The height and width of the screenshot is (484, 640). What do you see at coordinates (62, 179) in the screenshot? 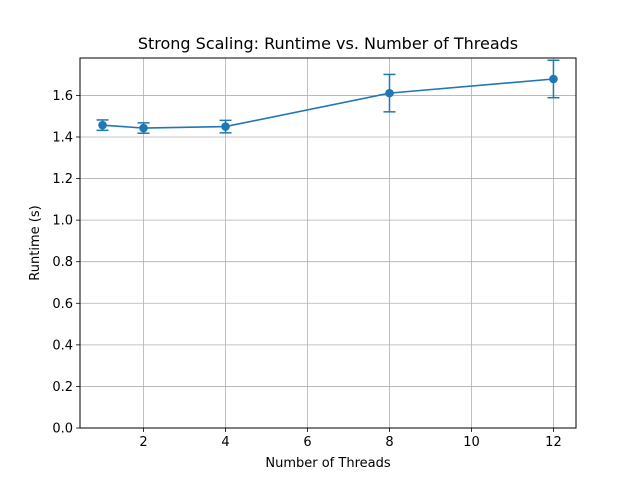
I see `y-tick-label: 1.2` at bounding box center [62, 179].